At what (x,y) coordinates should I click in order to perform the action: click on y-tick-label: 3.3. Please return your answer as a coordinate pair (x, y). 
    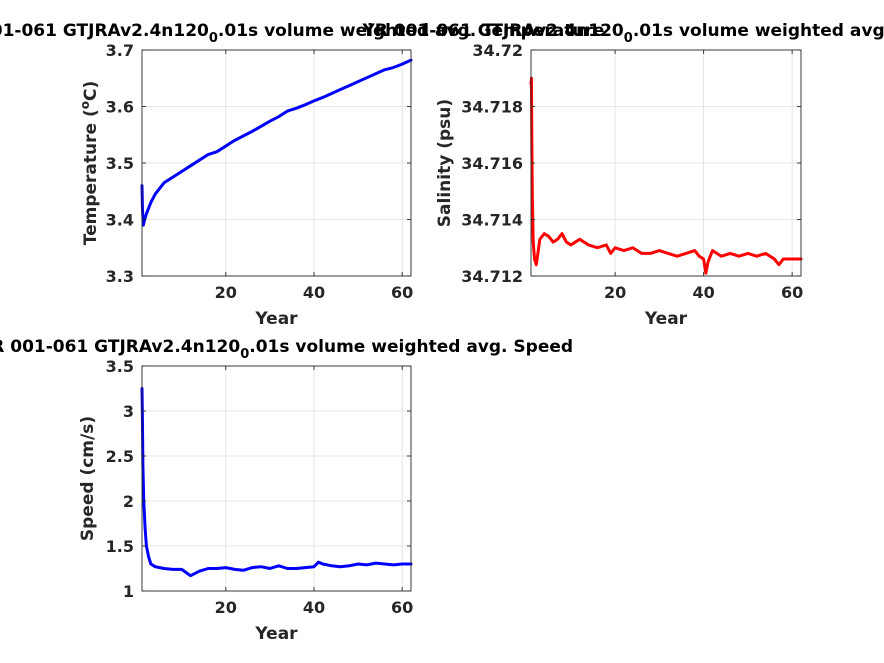
    Looking at the image, I should click on (120, 276).